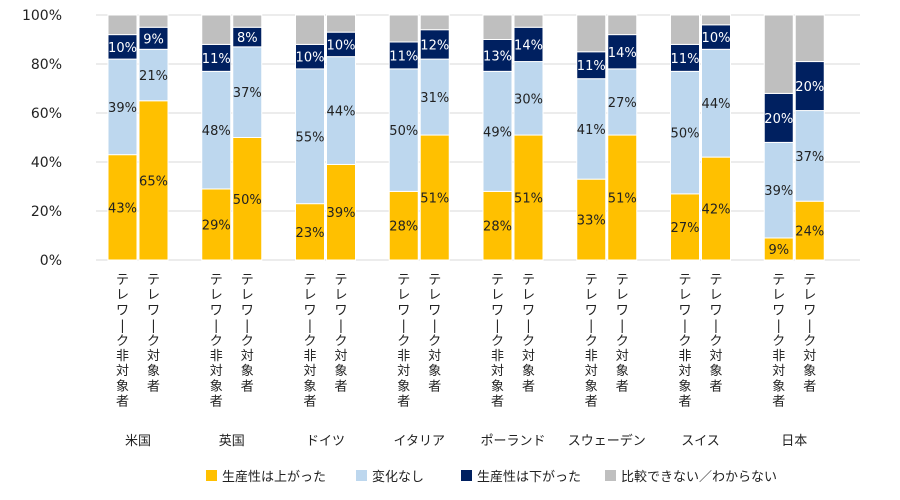 Image resolution: width=900 pixels, height=500 pixels. I want to click on data-label: 28%, so click(497, 227).